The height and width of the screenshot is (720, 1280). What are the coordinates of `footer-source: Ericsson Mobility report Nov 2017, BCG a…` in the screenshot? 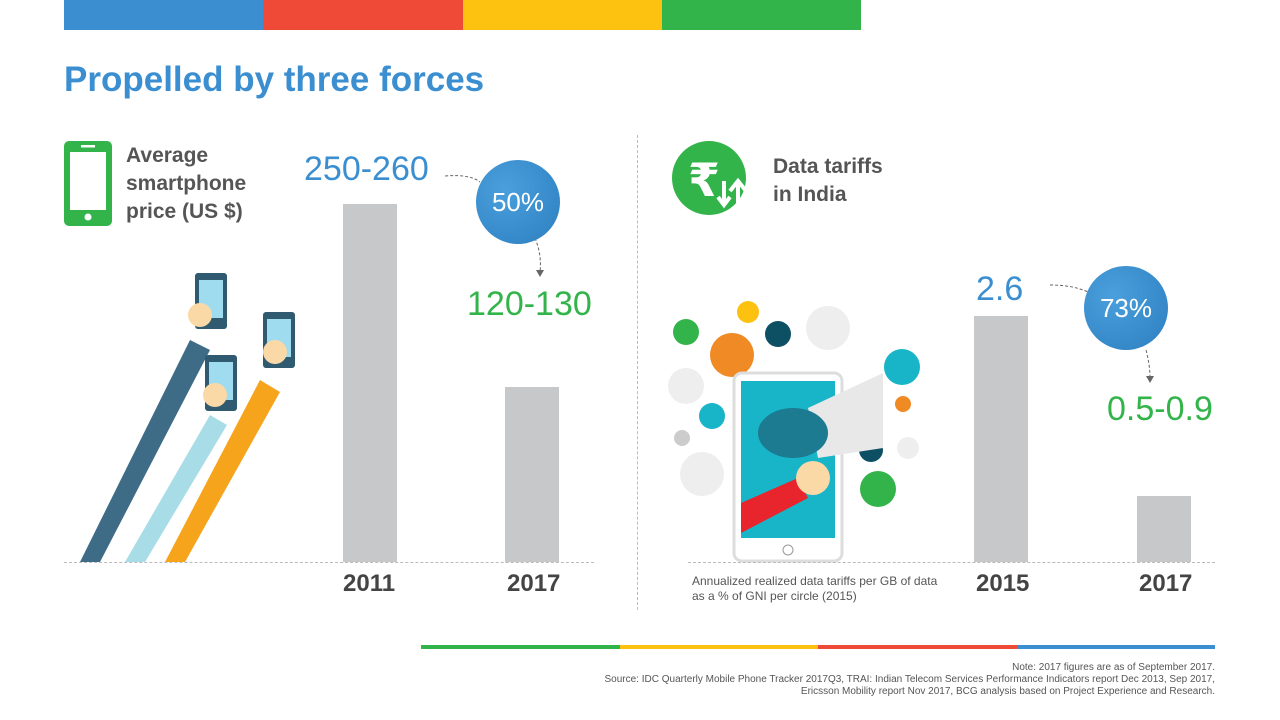 It's located at (1007, 691).